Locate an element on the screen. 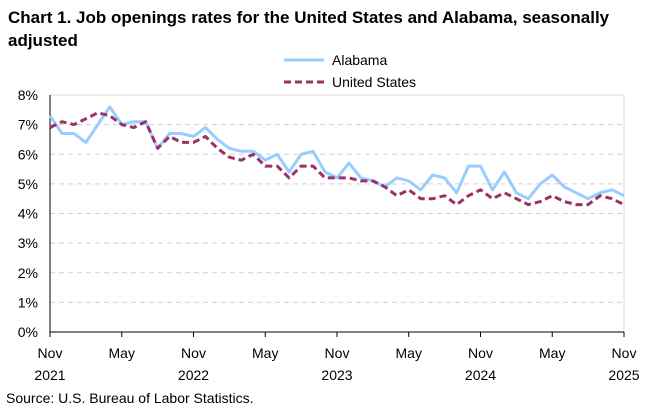 Image resolution: width=660 pixels, height=412 pixels. legend-label: Alabama is located at coordinates (359, 60).